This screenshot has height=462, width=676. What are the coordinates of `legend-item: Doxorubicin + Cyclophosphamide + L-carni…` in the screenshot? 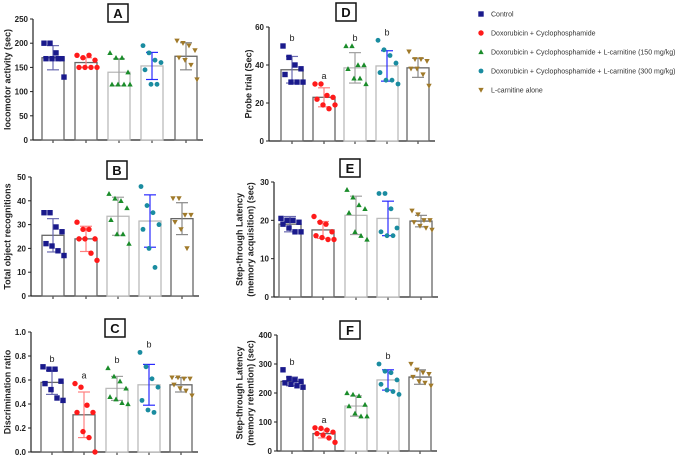 It's located at (576, 53).